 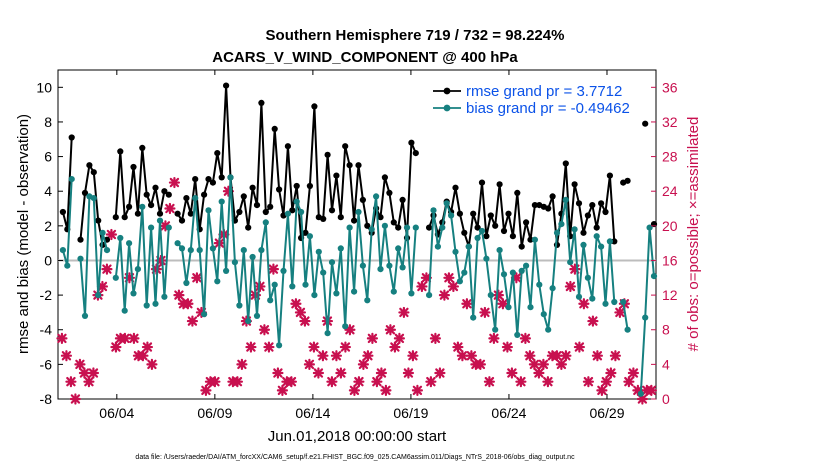 What do you see at coordinates (447, 91) in the screenshot?
I see `legend-rmse-marker` at bounding box center [447, 91].